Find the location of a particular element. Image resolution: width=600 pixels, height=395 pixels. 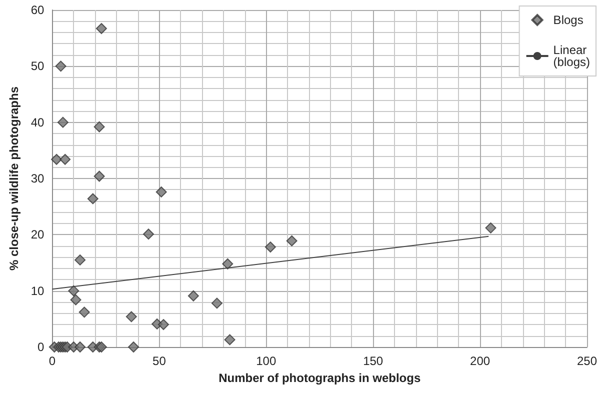

y-tick-label: 10 is located at coordinates (37, 291).